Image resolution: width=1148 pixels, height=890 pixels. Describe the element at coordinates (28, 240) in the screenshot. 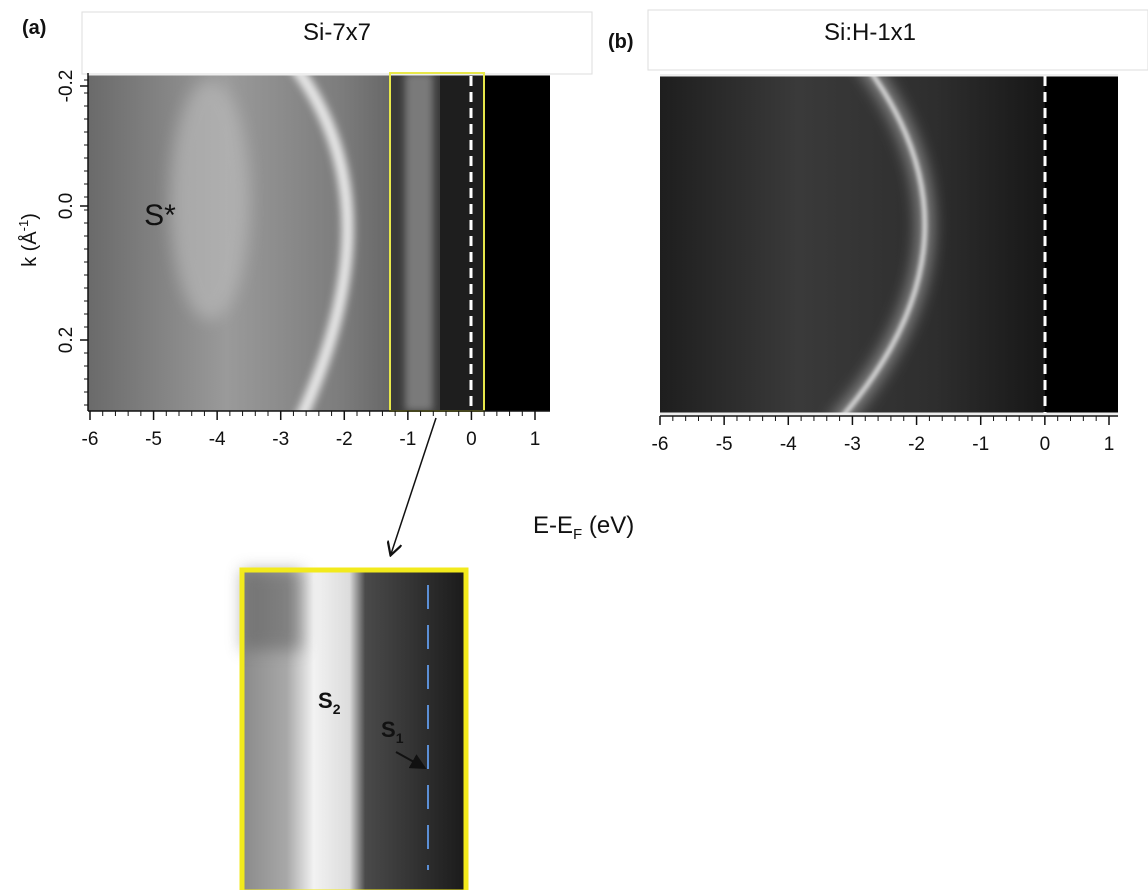

I see `y-axis-label: k (Å-1)` at that location.